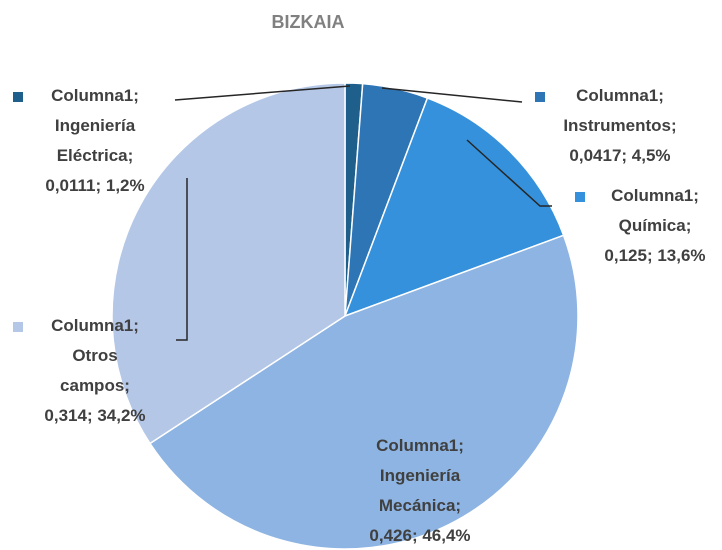  Describe the element at coordinates (619, 155) in the screenshot. I see `data-label-line: 0,0417; 4,5%` at that location.